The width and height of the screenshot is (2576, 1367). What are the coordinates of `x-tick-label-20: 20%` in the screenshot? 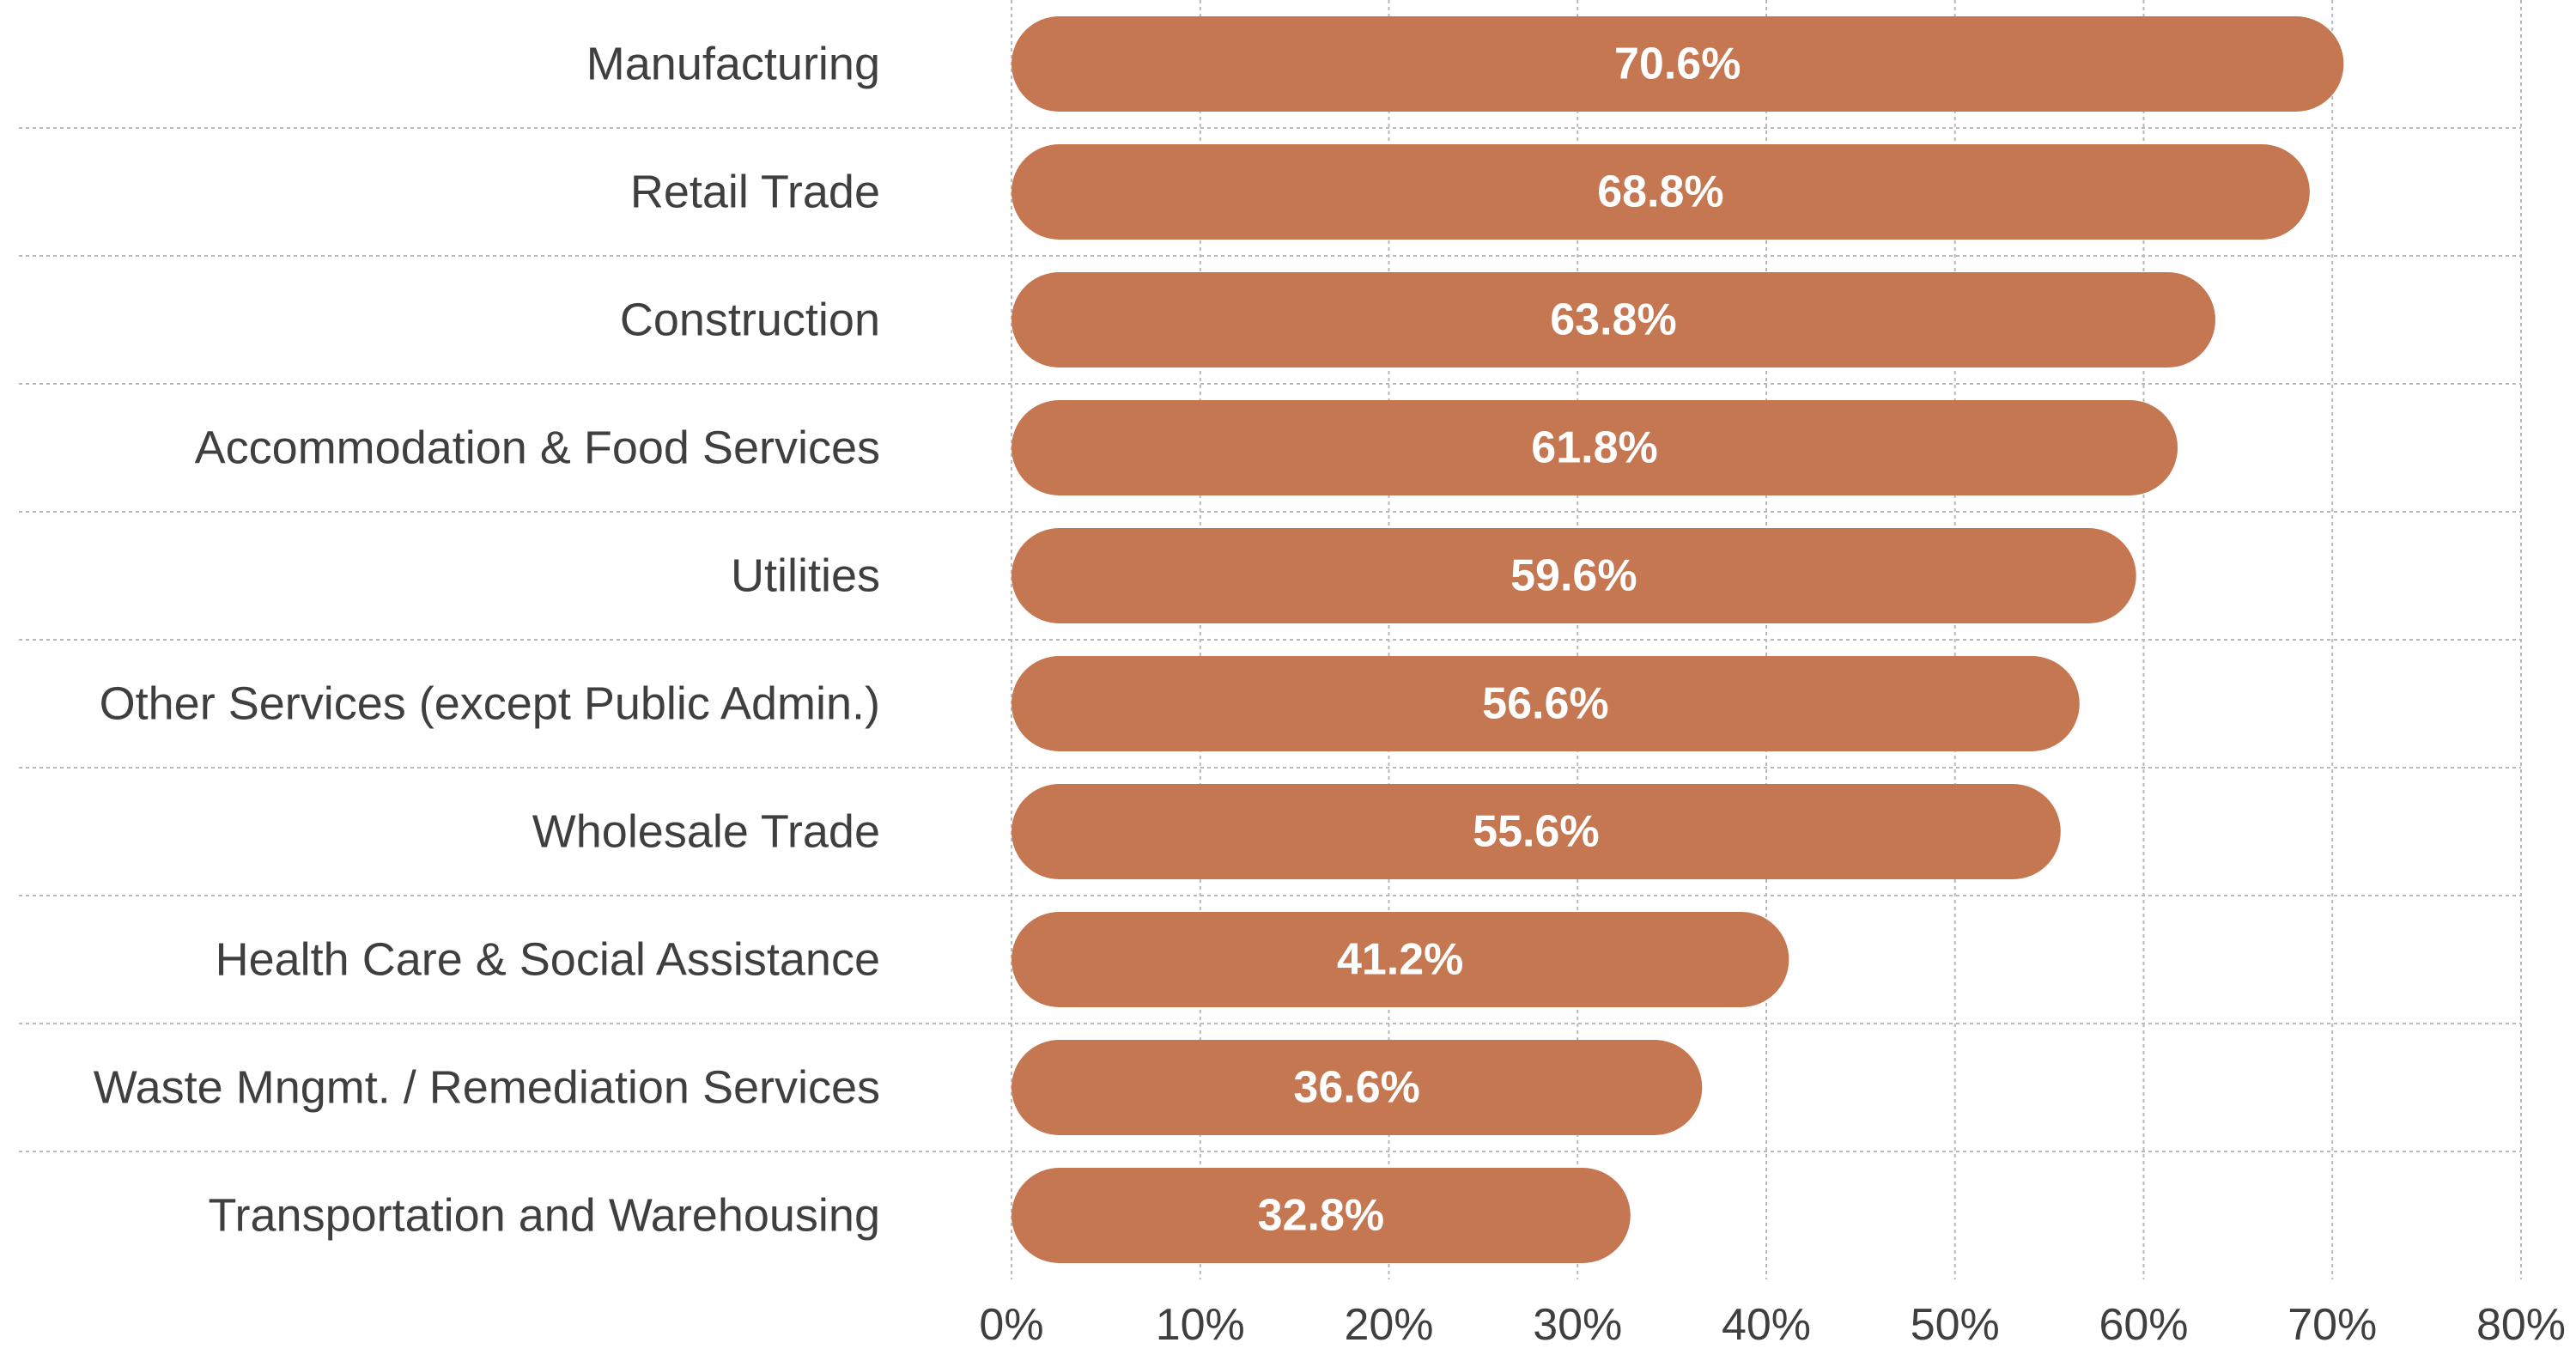 It's located at (1389, 1325).